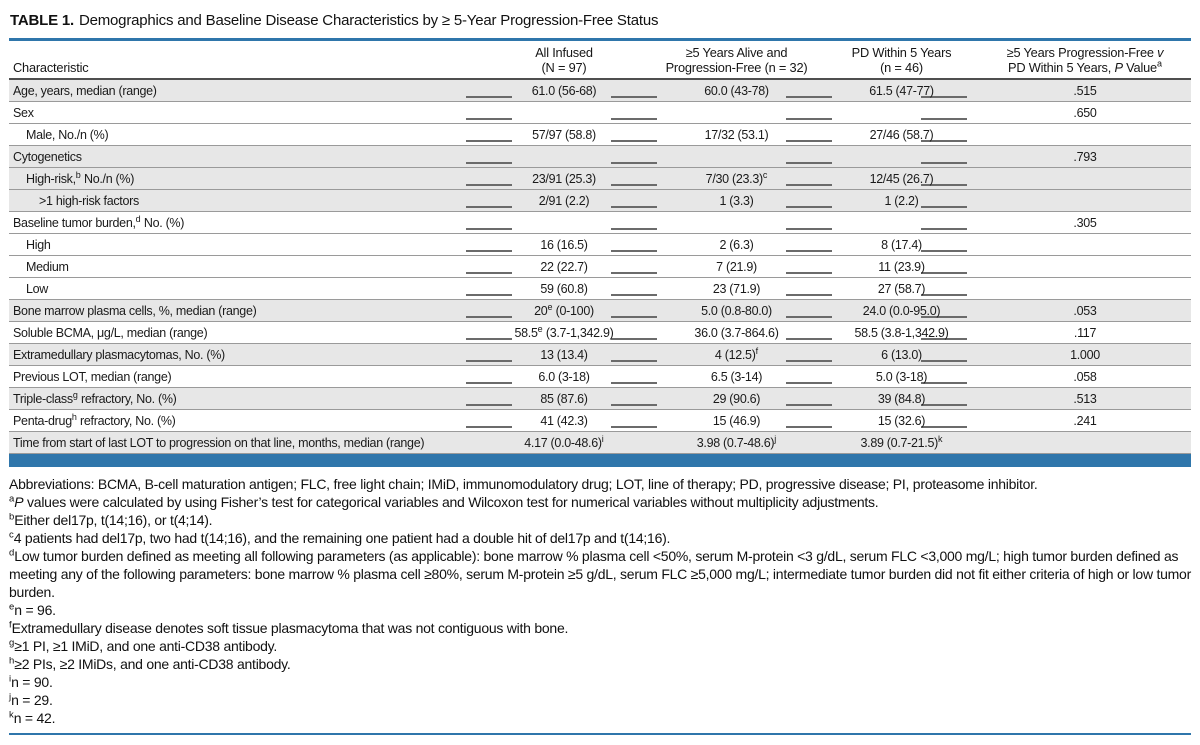  Describe the element at coordinates (1085, 222) in the screenshot. I see `cell-value: .305` at that location.